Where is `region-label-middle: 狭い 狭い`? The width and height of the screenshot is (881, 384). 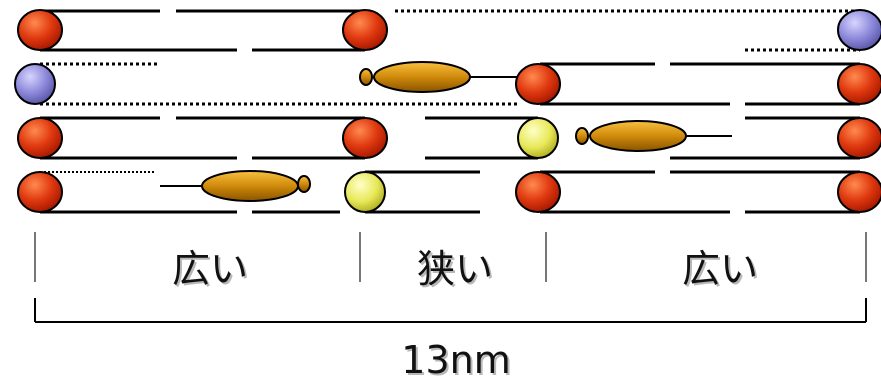
region-label-middle: 狭い 狭い is located at coordinates (456, 270).